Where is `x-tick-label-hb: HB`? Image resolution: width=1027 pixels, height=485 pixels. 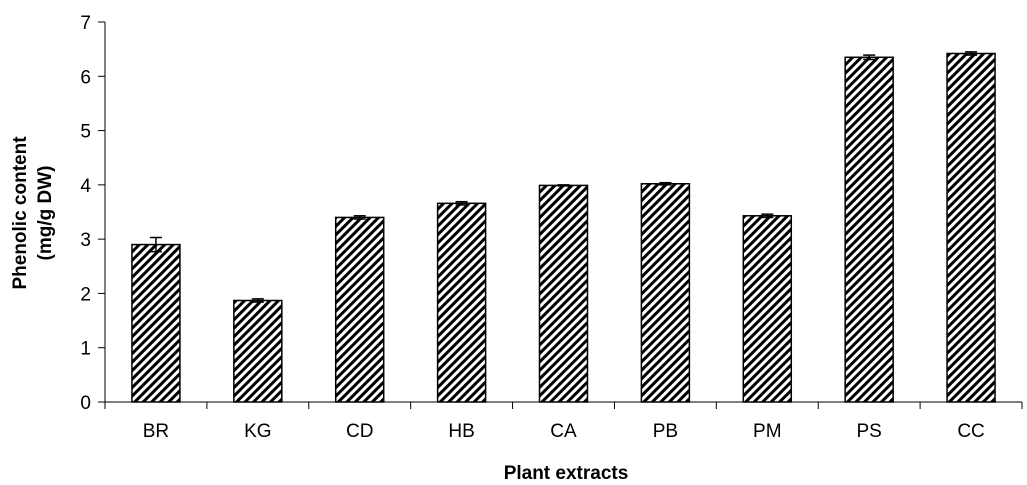 x-tick-label-hb: HB is located at coordinates (461, 431).